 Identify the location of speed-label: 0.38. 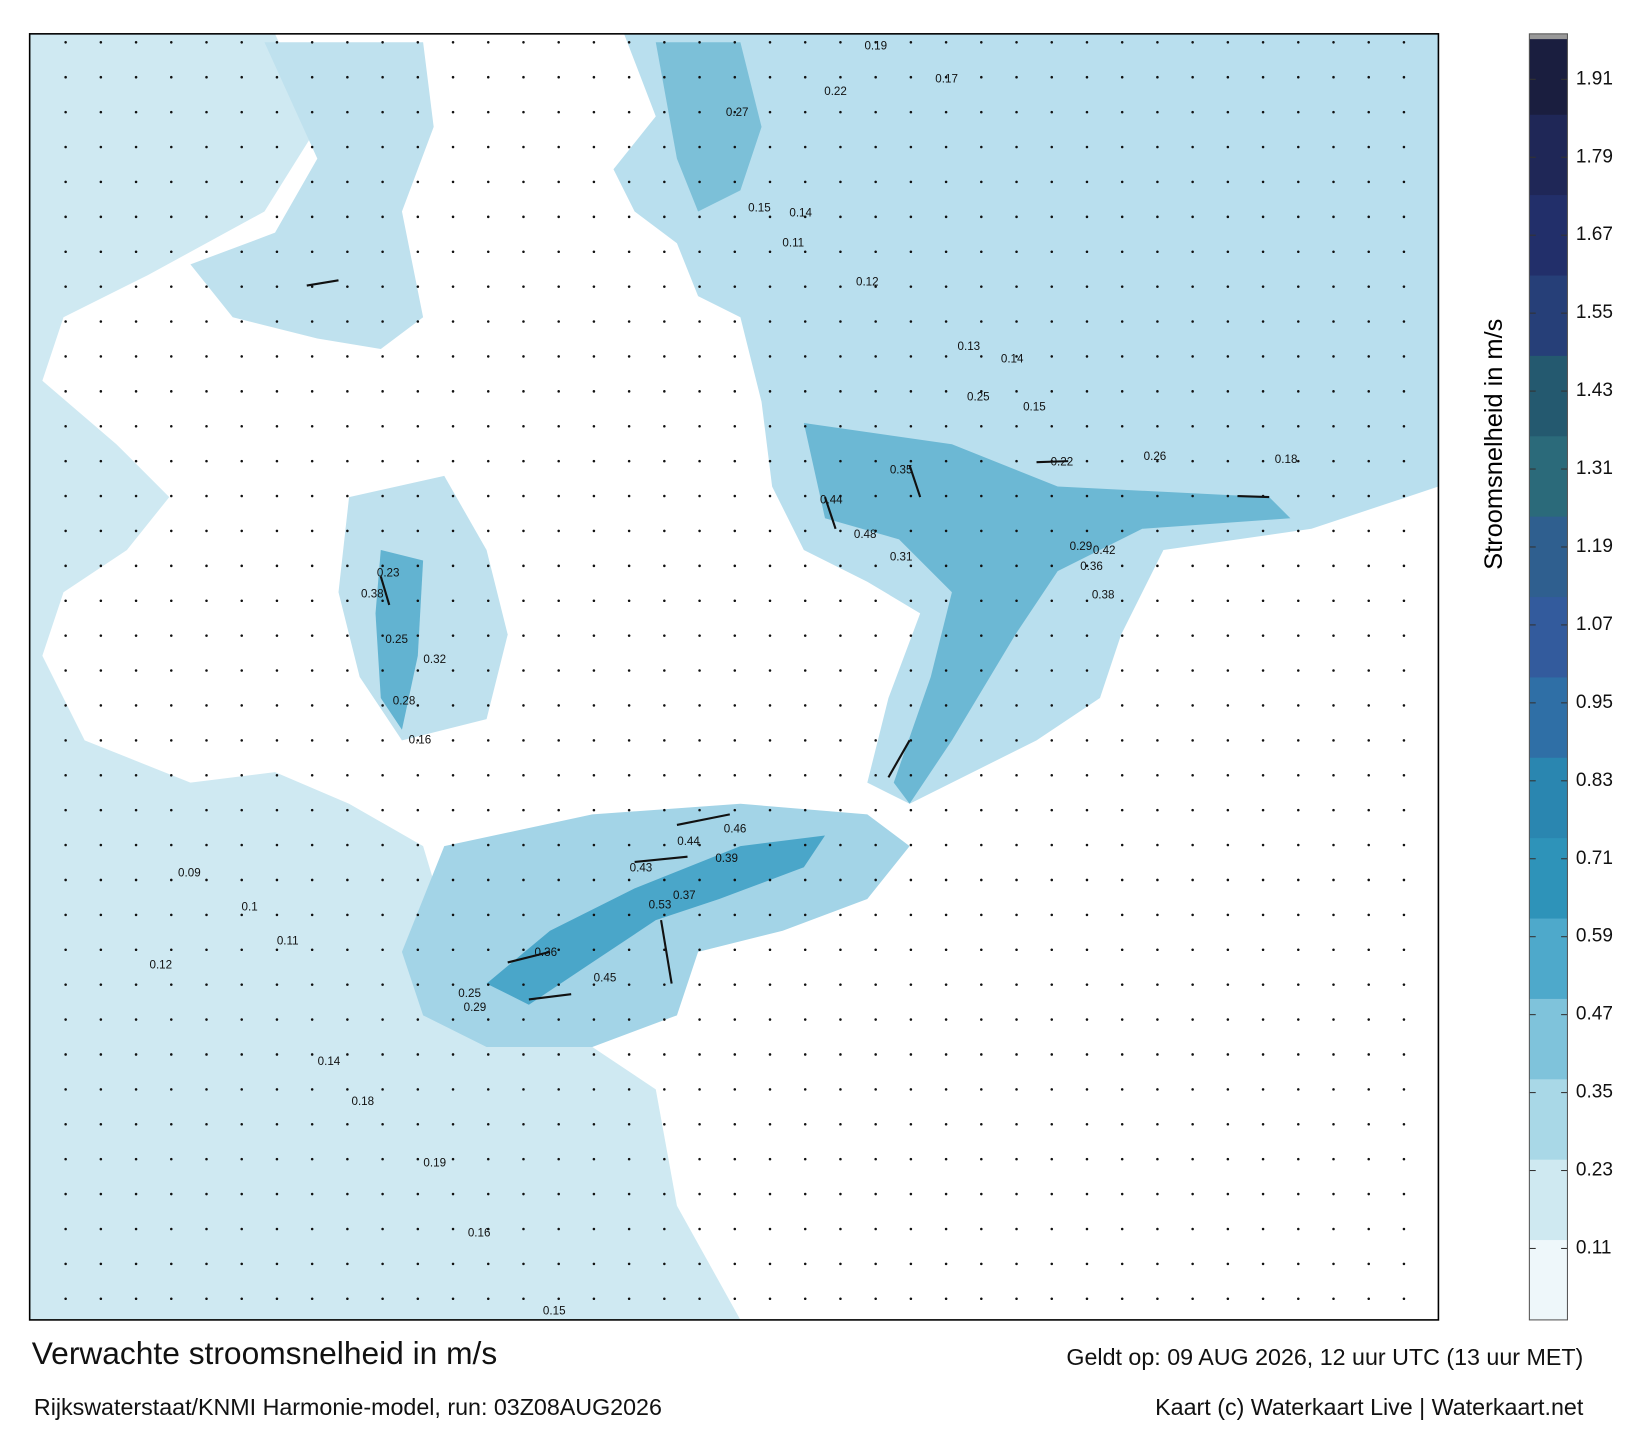
(1103, 595).